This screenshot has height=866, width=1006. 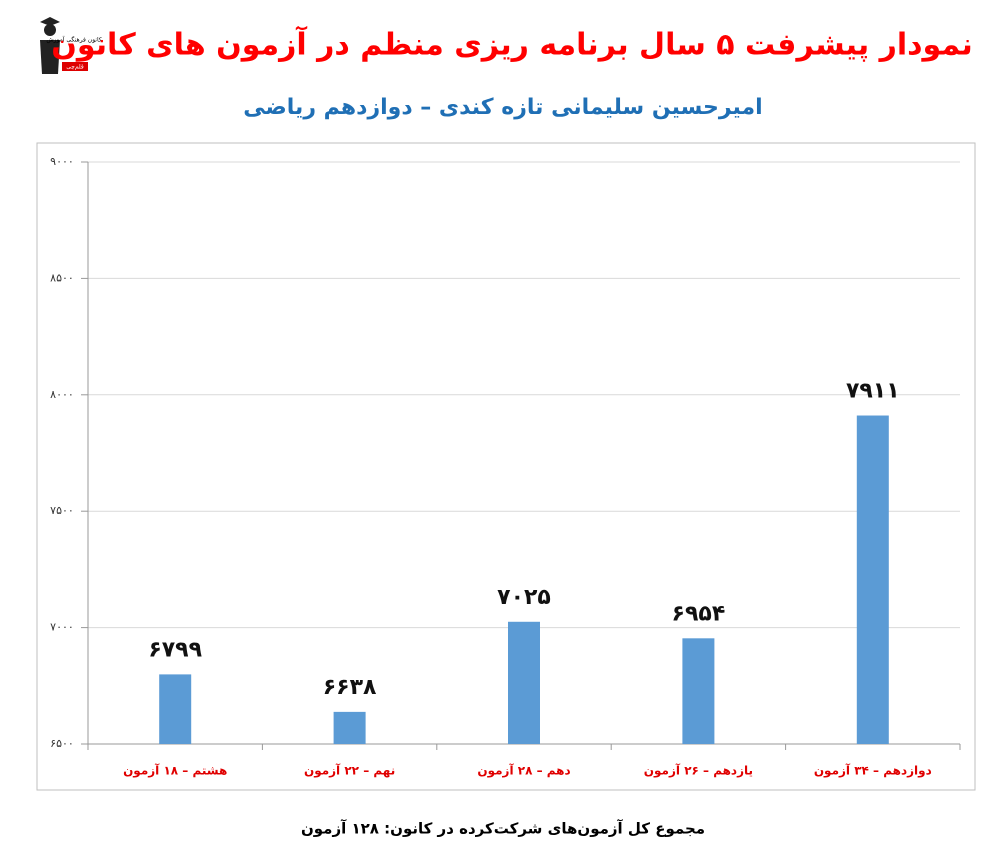 What do you see at coordinates (698, 771) in the screenshot?
I see `x-tick-label: یازدهم – ۲۶ آزمون` at bounding box center [698, 771].